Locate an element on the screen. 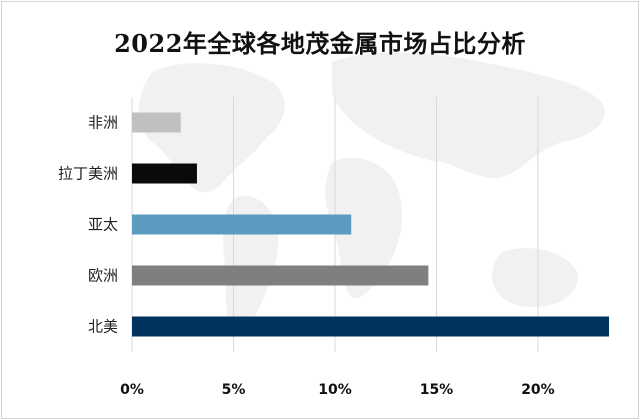 The image size is (640, 420). category-label-1: 非洲 is located at coordinates (103, 123).